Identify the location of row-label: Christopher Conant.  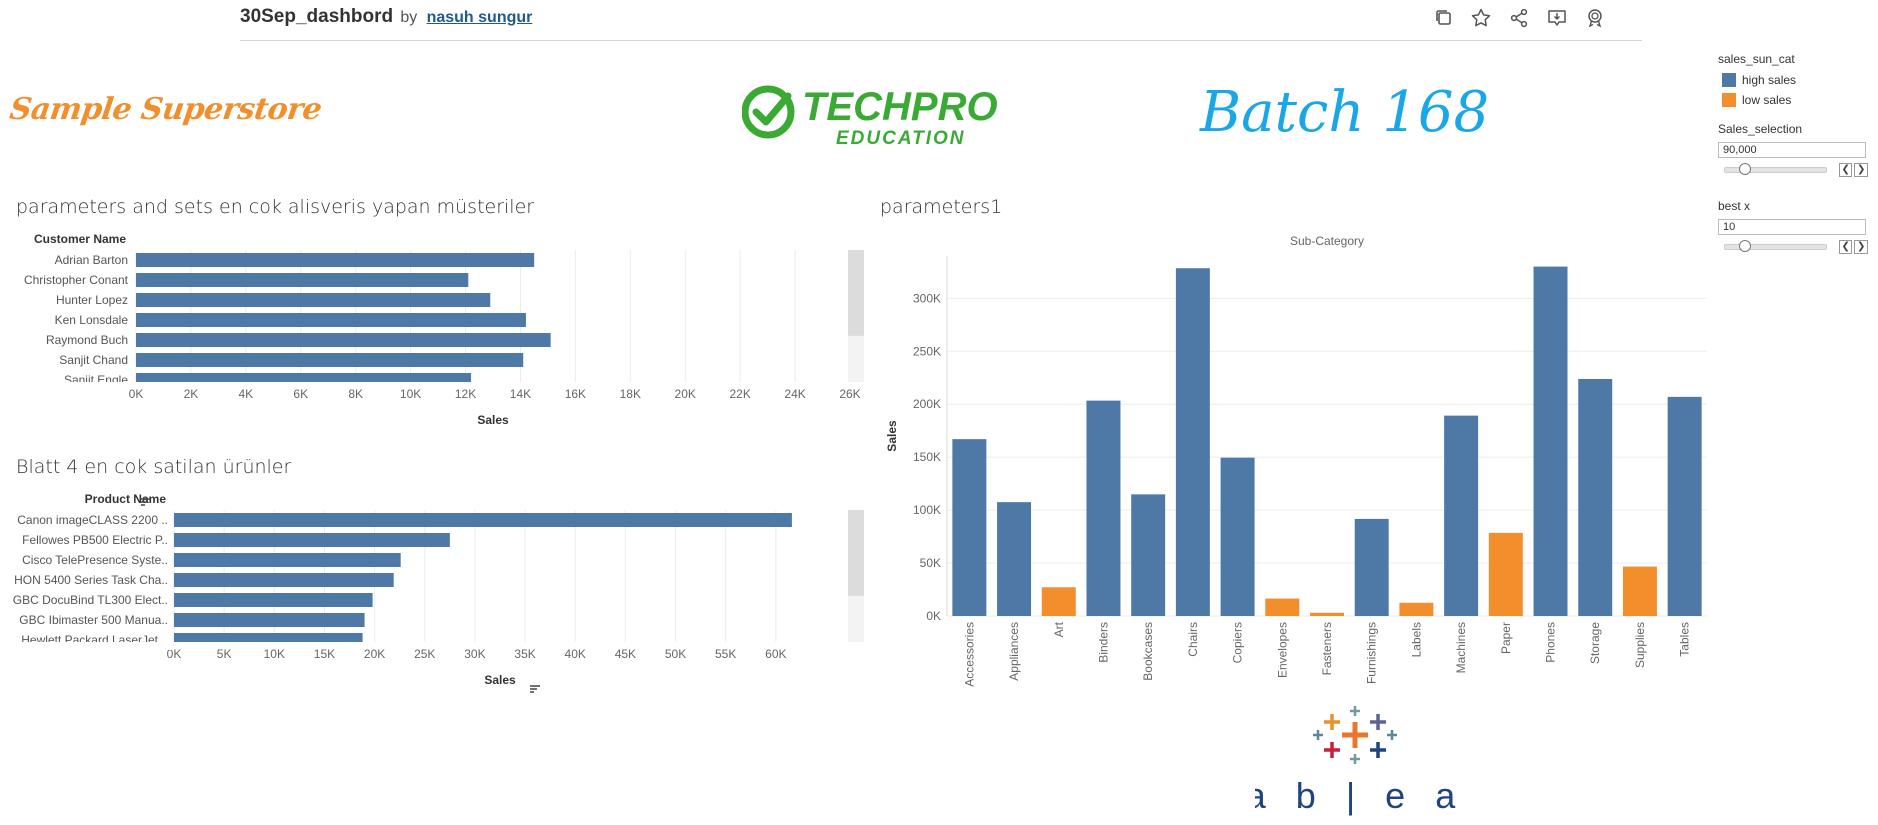
(76, 280).